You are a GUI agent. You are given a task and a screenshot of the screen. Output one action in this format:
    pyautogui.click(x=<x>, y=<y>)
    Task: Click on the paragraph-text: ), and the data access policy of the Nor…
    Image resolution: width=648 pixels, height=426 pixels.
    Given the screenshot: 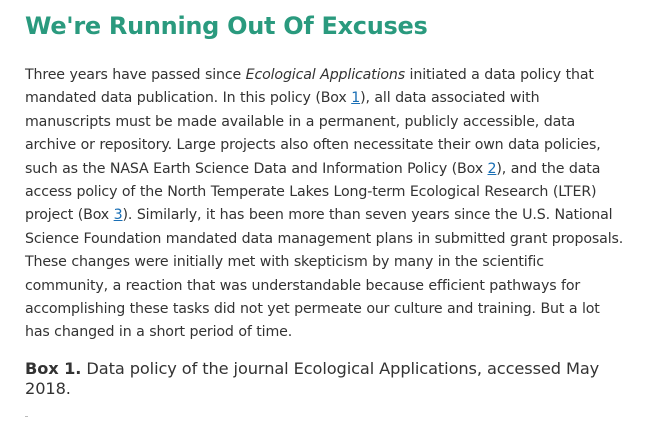 What is the action you would take?
    pyautogui.click(x=313, y=192)
    